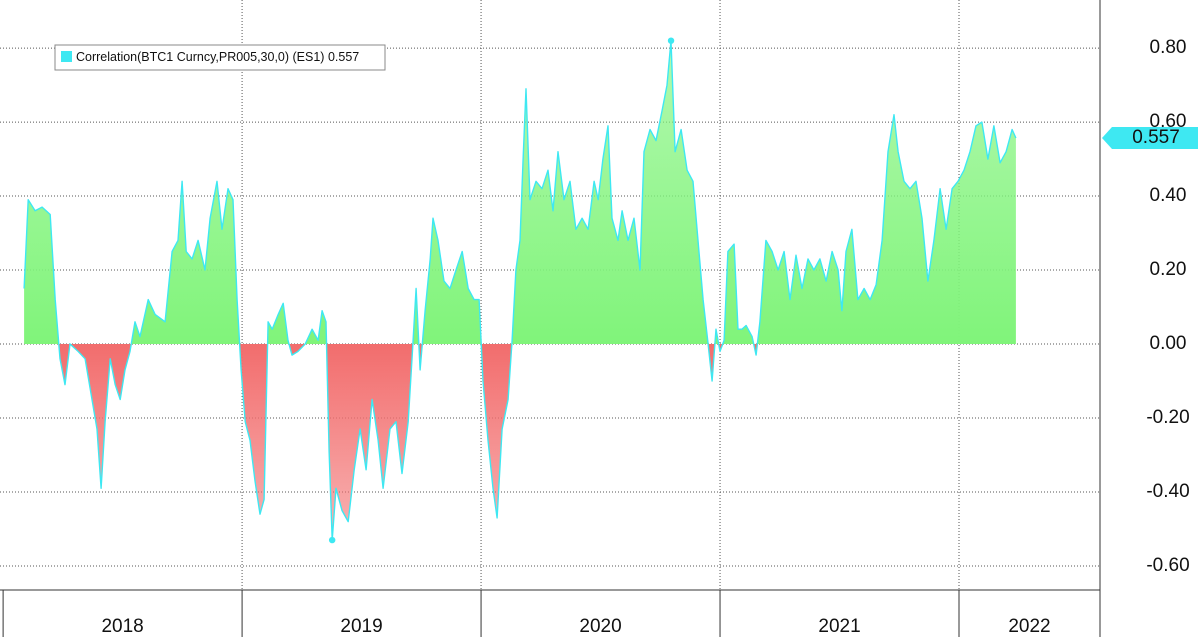 This screenshot has width=1200, height=637. What do you see at coordinates (1167, 565) in the screenshot?
I see `y-tick-label: -0.60` at bounding box center [1167, 565].